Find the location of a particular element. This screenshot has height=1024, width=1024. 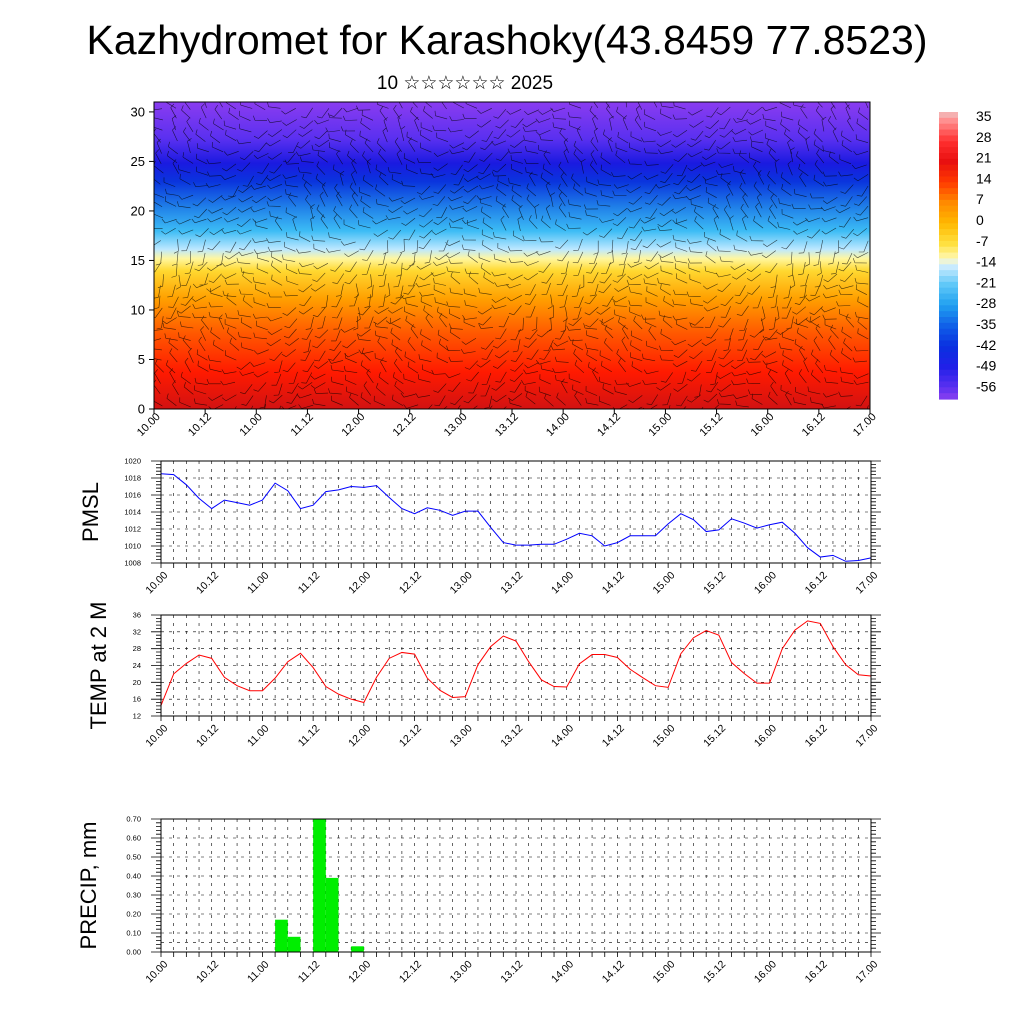

colorbar-label: 7 is located at coordinates (980, 199).